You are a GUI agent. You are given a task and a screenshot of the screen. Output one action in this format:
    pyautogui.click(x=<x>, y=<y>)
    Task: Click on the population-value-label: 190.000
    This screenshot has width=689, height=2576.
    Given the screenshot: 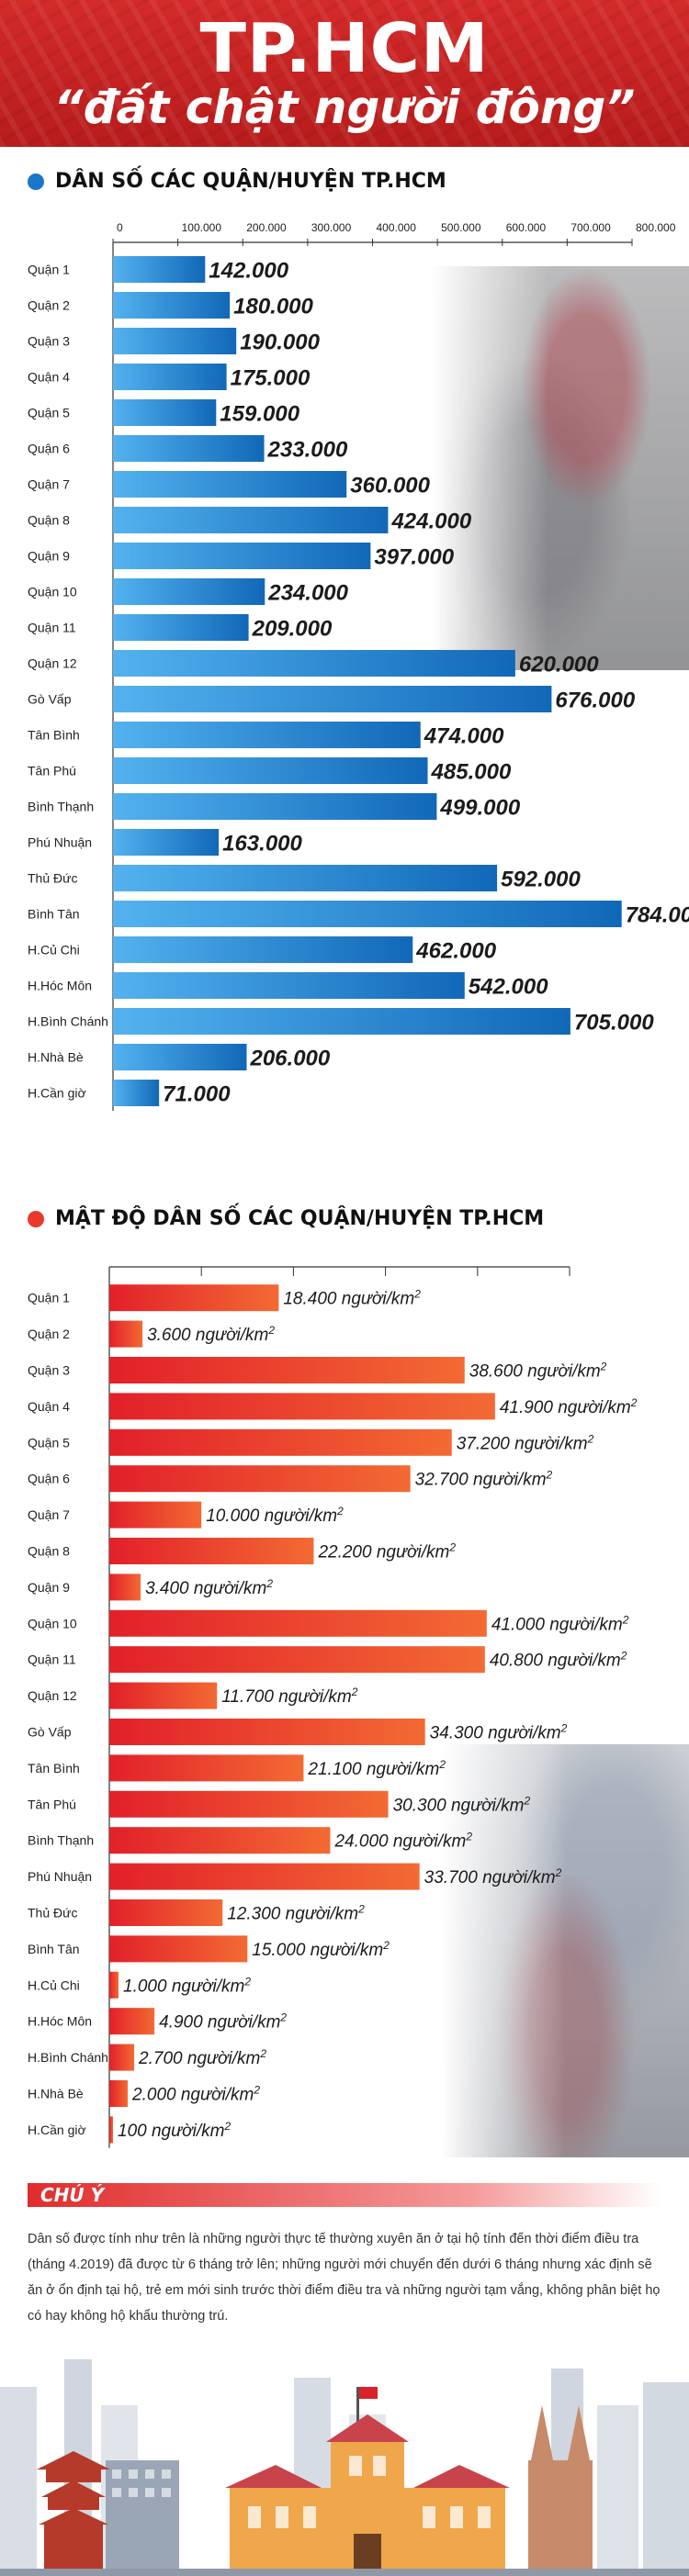 What is the action you would take?
    pyautogui.click(x=280, y=342)
    